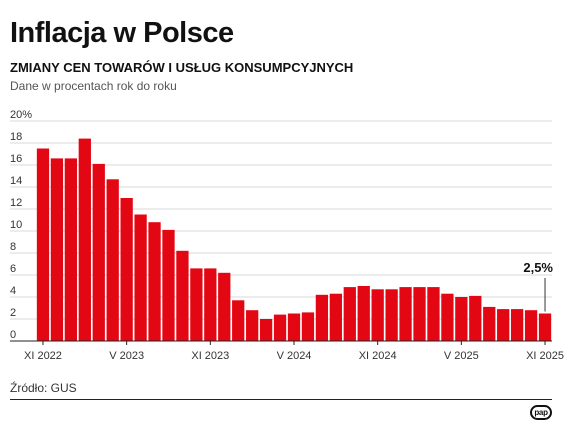  Describe the element at coordinates (13, 291) in the screenshot. I see `y-tick-label: 4` at that location.